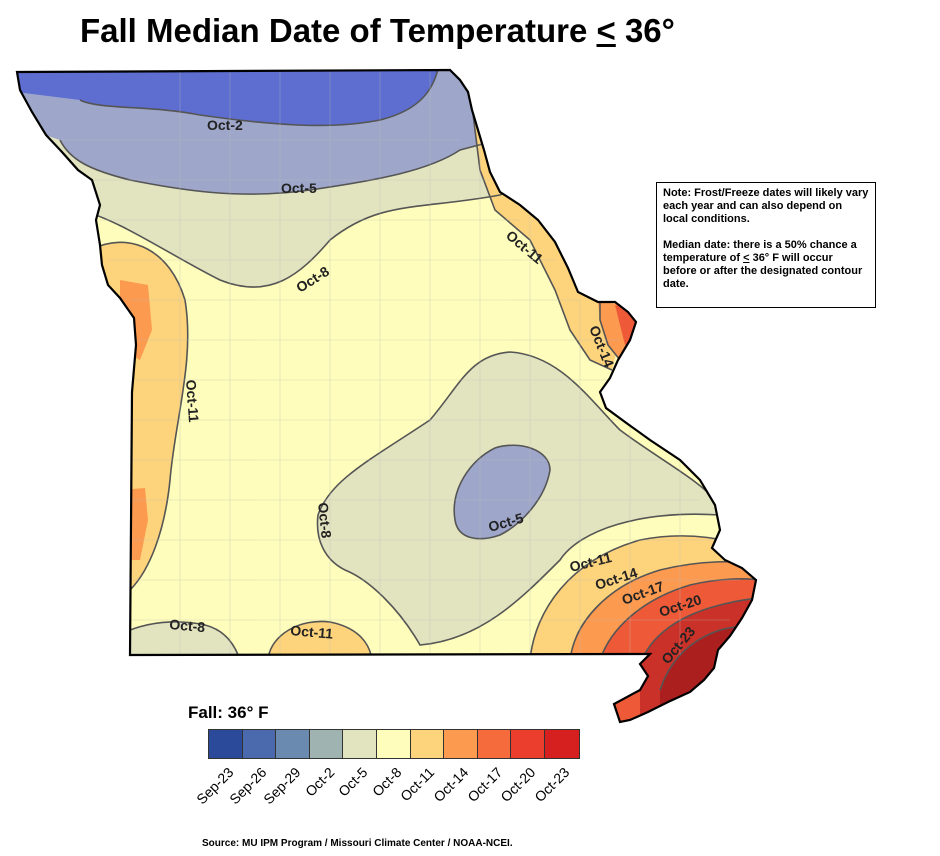  What do you see at coordinates (192, 401) in the screenshot?
I see `contour-label-oct11-west: Oct-11` at bounding box center [192, 401].